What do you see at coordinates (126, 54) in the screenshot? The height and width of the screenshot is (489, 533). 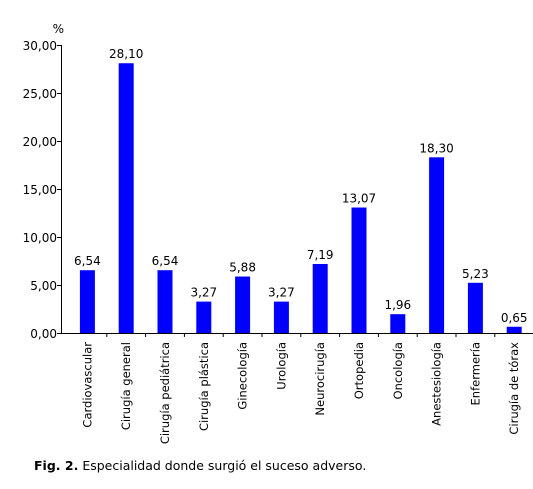 I see `data-label: 28,10` at bounding box center [126, 54].